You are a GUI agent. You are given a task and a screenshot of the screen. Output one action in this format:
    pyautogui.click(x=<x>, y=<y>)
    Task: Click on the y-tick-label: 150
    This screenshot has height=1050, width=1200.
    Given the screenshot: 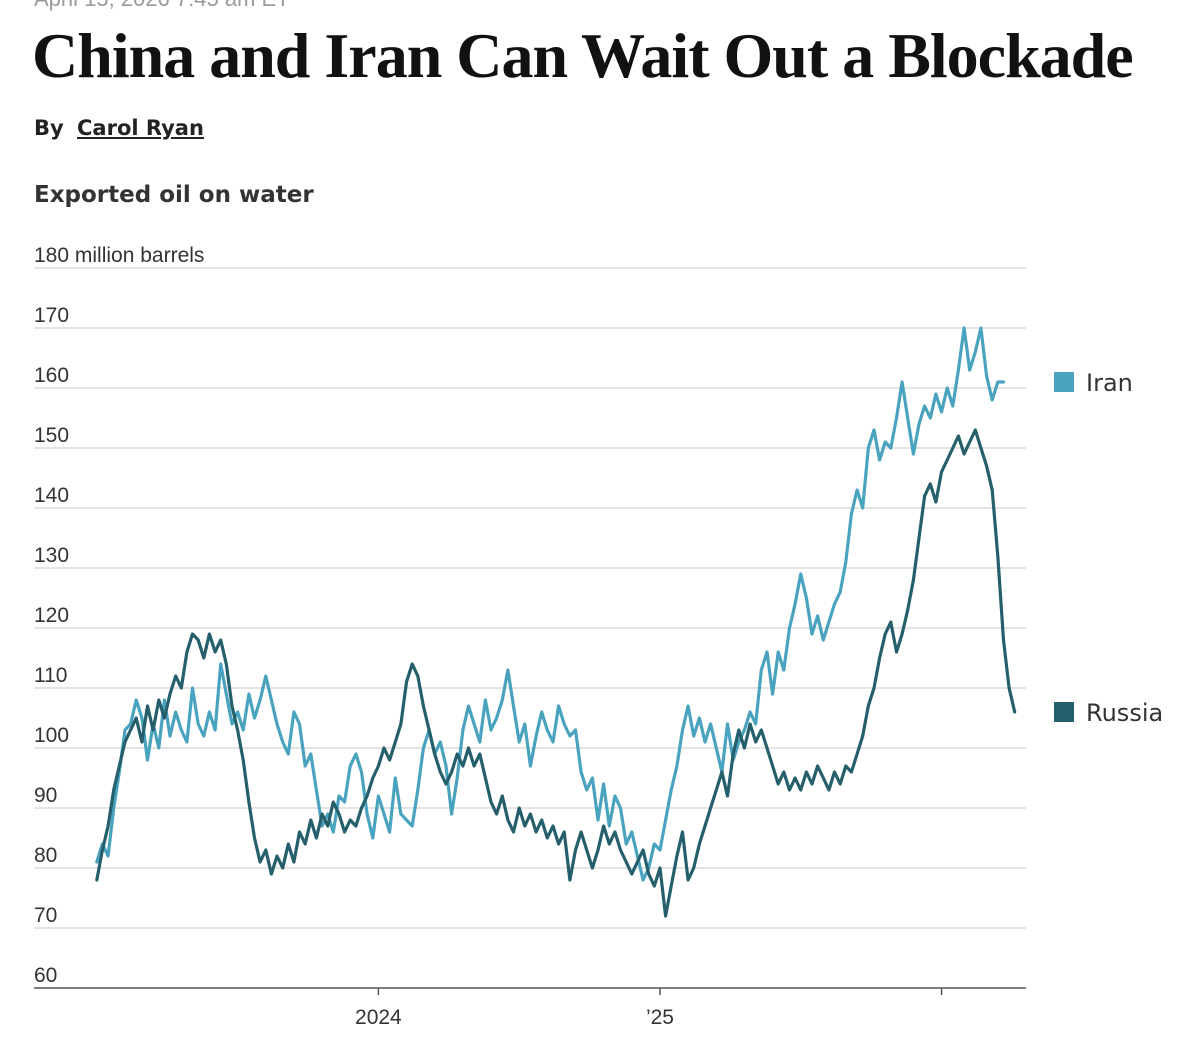 What is the action you would take?
    pyautogui.click(x=51, y=435)
    